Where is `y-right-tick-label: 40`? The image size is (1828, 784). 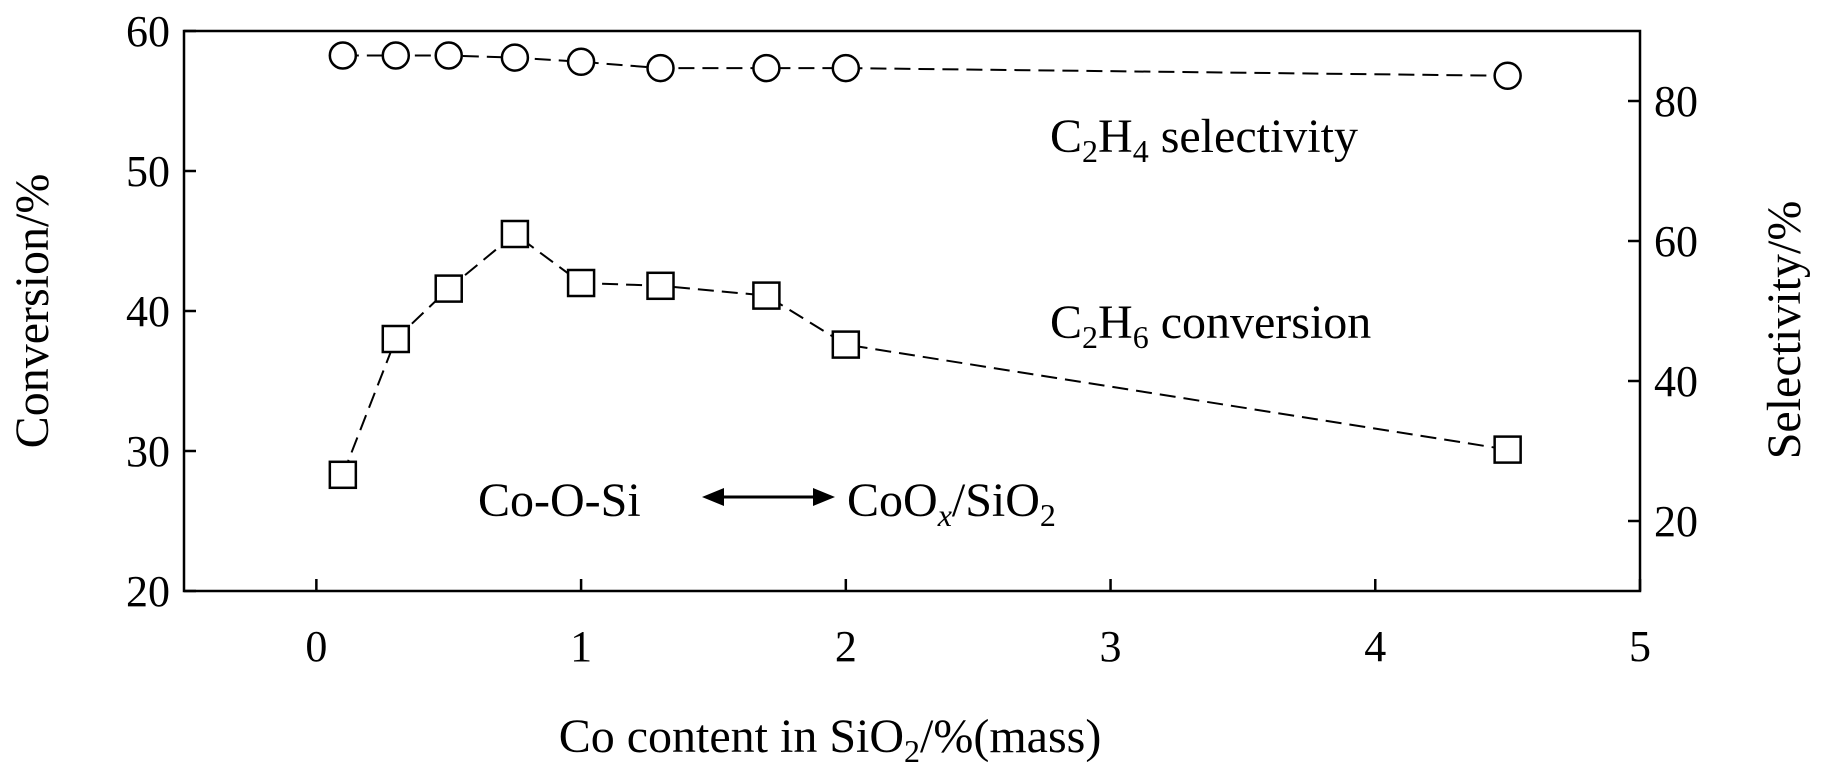
y-right-tick-label: 40 is located at coordinates (1676, 381).